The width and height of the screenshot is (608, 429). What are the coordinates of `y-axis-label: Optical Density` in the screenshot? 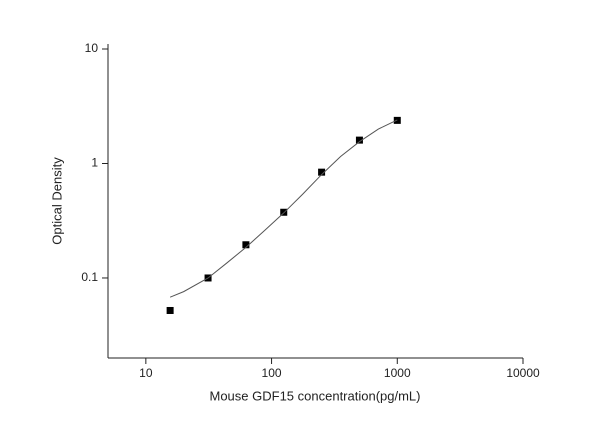 It's located at (56, 201).